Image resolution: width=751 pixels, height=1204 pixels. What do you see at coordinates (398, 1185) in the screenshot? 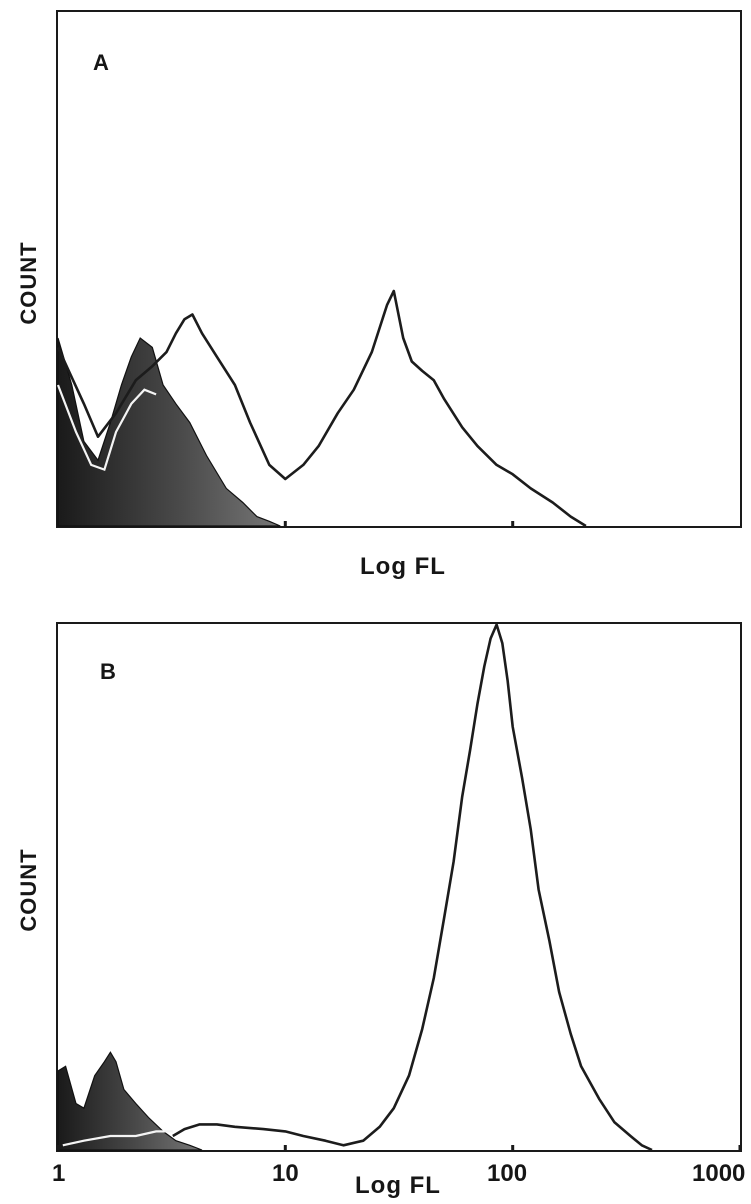
I see `panel-b-x-axis-label: Log FL` at bounding box center [398, 1185].